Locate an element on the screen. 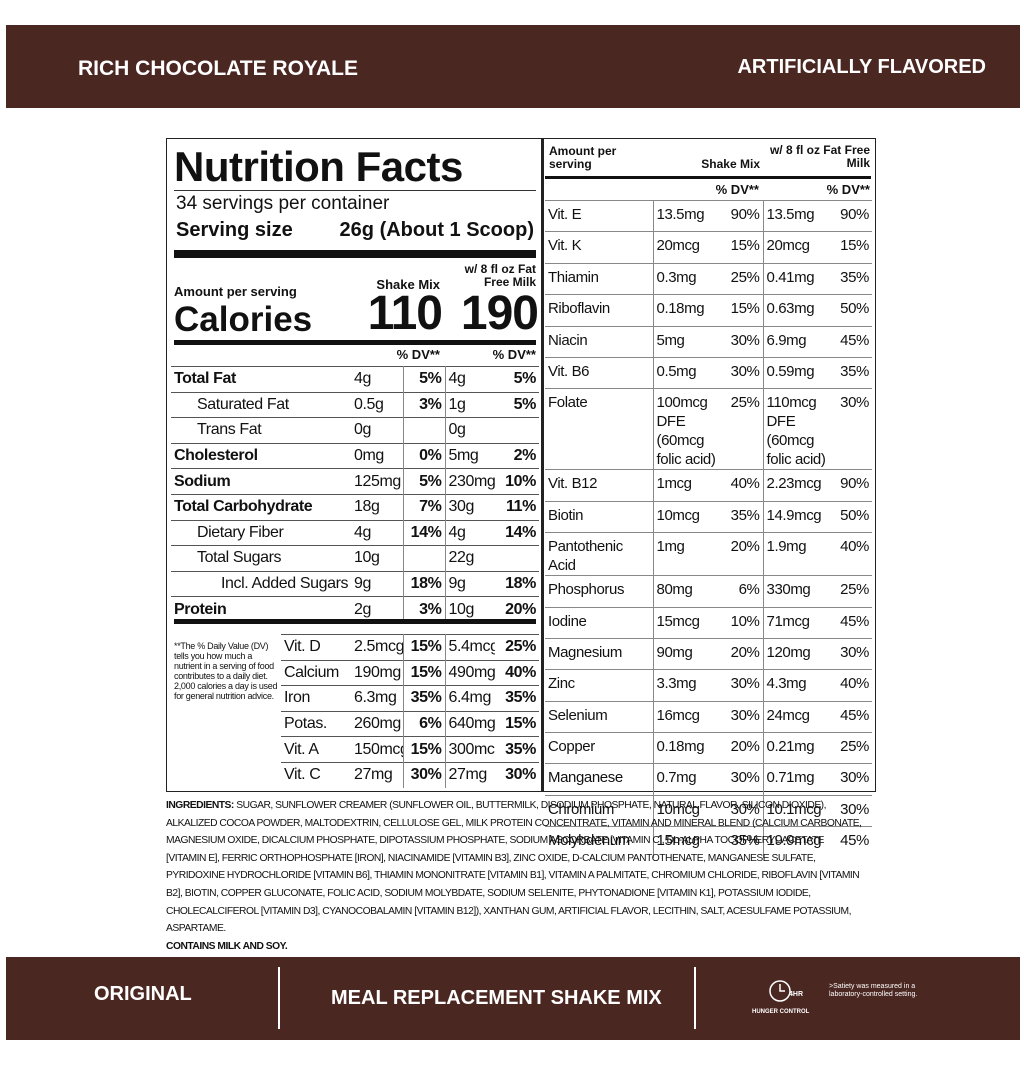 The height and width of the screenshot is (1065, 1024). amount: 6.3mg is located at coordinates (377, 698).